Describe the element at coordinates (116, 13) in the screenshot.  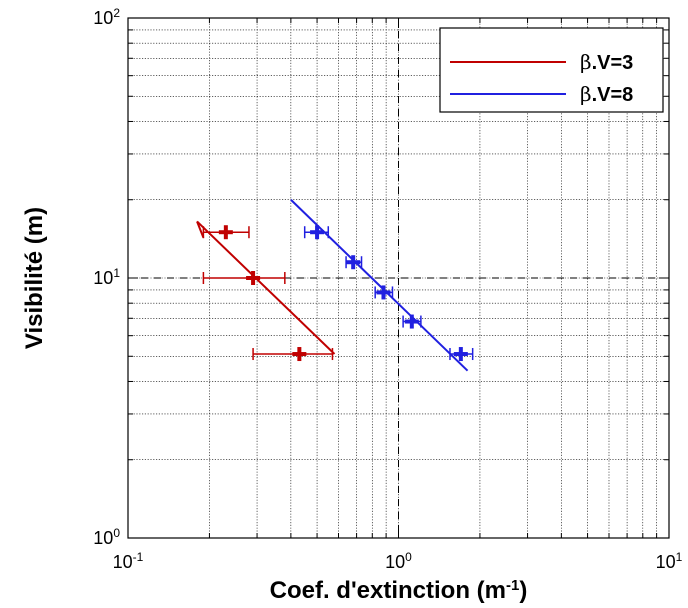
I see `y-tick-label-exp: 2` at that location.